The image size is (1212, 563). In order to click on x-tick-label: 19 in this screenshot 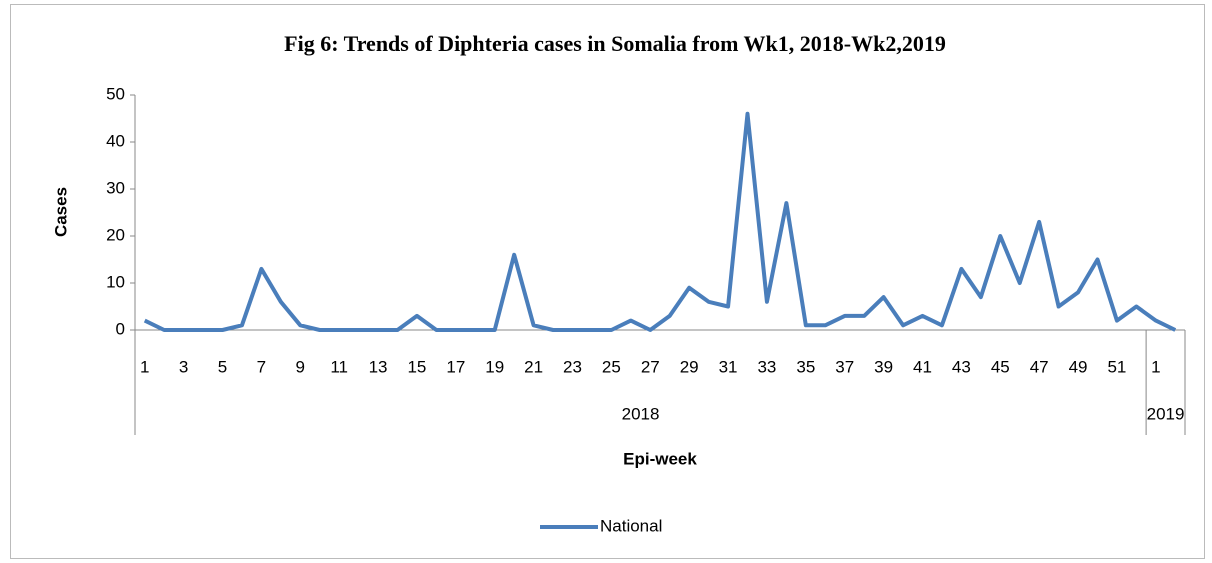, I will do `click(494, 366)`.